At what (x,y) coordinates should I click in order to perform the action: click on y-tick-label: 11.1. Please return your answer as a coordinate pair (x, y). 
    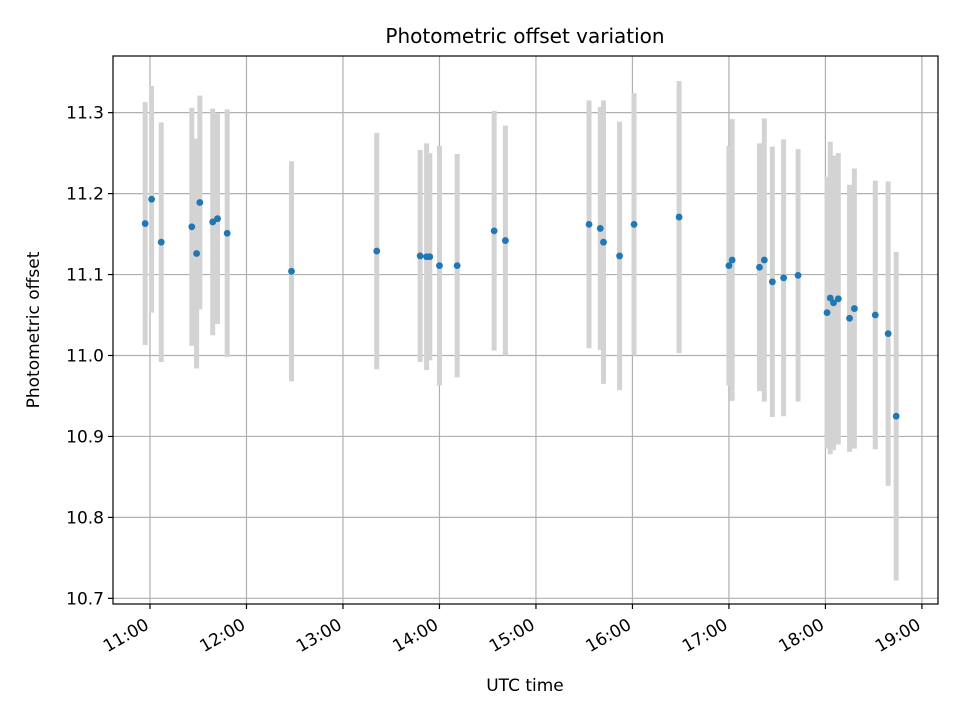
    Looking at the image, I should click on (85, 276).